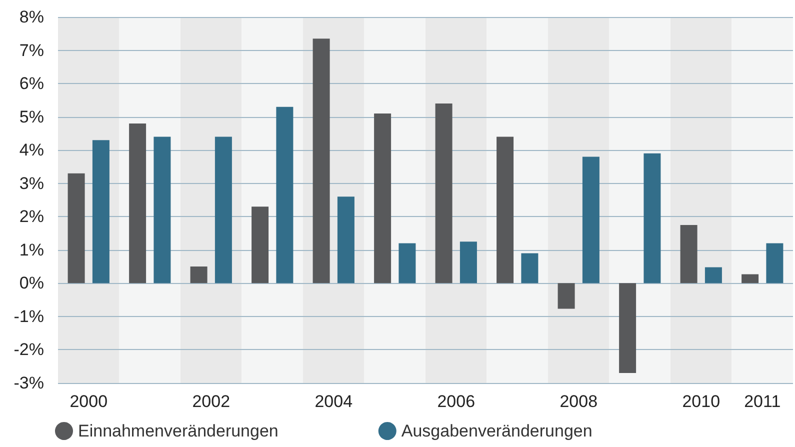  Describe the element at coordinates (29, 383) in the screenshot. I see `y-tick-label: -3%` at that location.